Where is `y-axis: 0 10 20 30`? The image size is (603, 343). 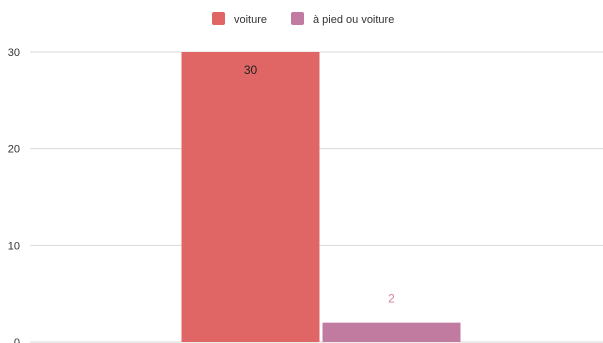
y-axis: 0 10 20 30 is located at coordinates (14, 195).